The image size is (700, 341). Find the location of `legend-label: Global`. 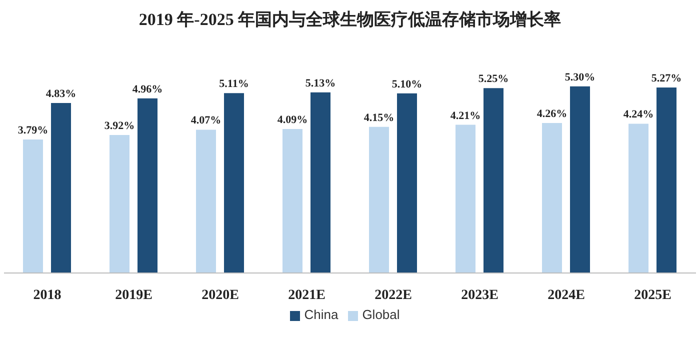

legend-label: Global is located at coordinates (381, 314).